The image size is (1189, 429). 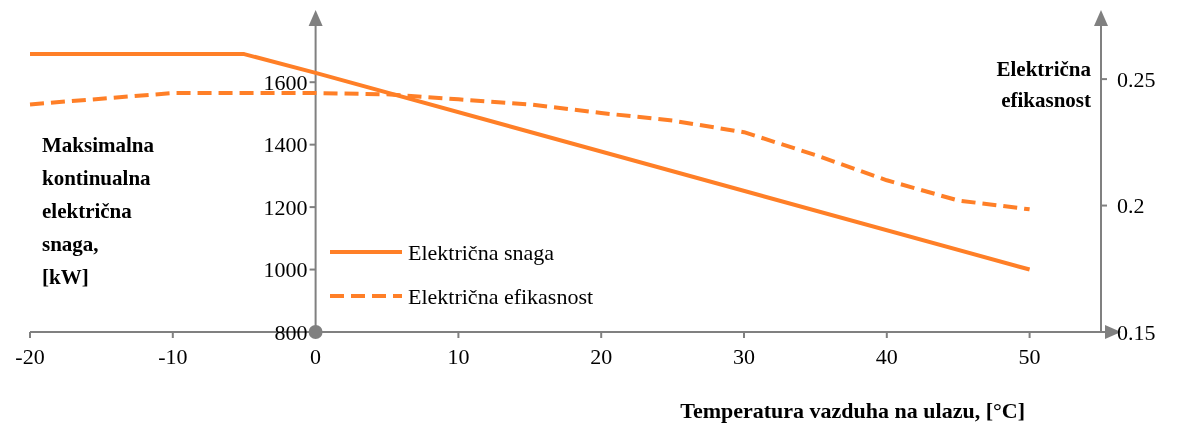 I want to click on y-tick-label: 1400, so click(x=285, y=145).